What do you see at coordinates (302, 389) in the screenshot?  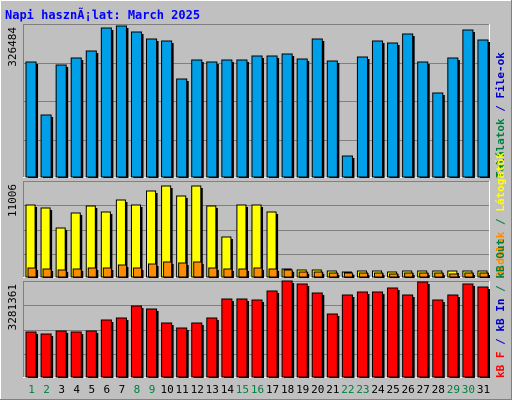 I see `day-label: 19` at bounding box center [302, 389].